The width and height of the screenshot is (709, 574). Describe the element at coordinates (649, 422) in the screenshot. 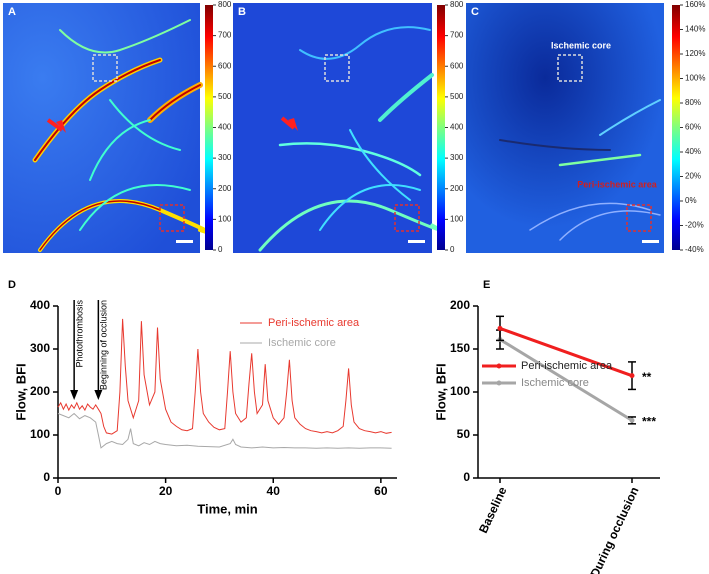

I see `significance-label: ***` at that location.